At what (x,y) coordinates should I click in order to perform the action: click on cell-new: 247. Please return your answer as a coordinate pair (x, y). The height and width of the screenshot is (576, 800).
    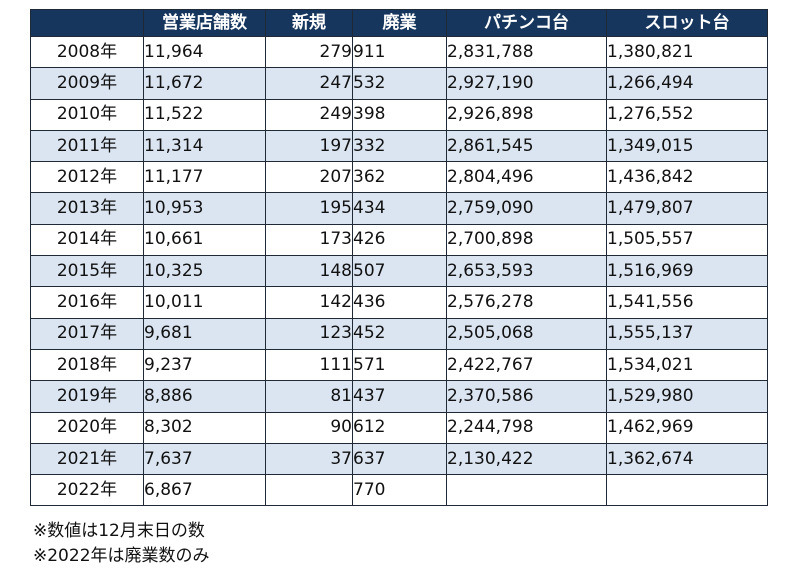
    Looking at the image, I should click on (309, 83).